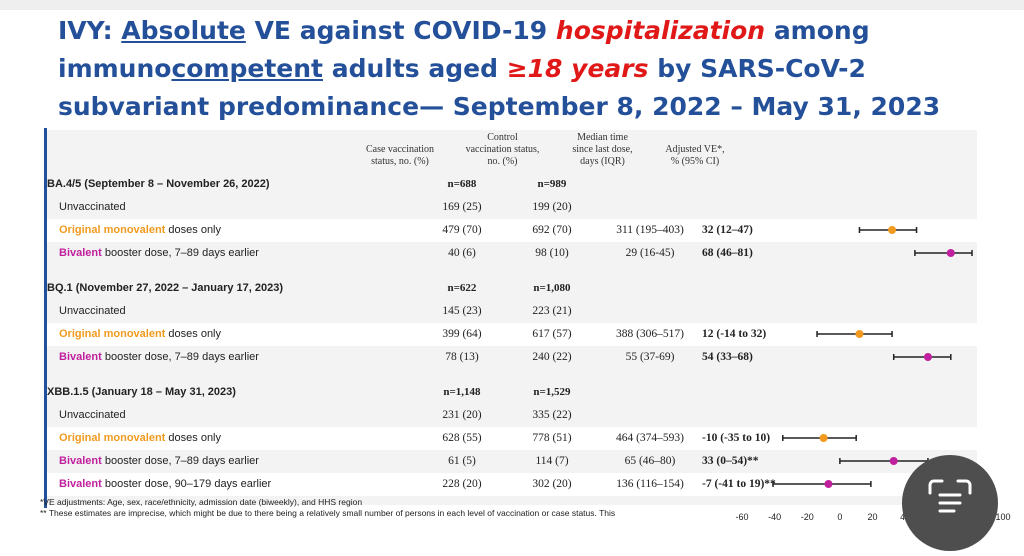 This screenshot has width=1024, height=556. Describe the element at coordinates (695, 161) in the screenshot. I see `header-line: % (95% CI)` at that location.